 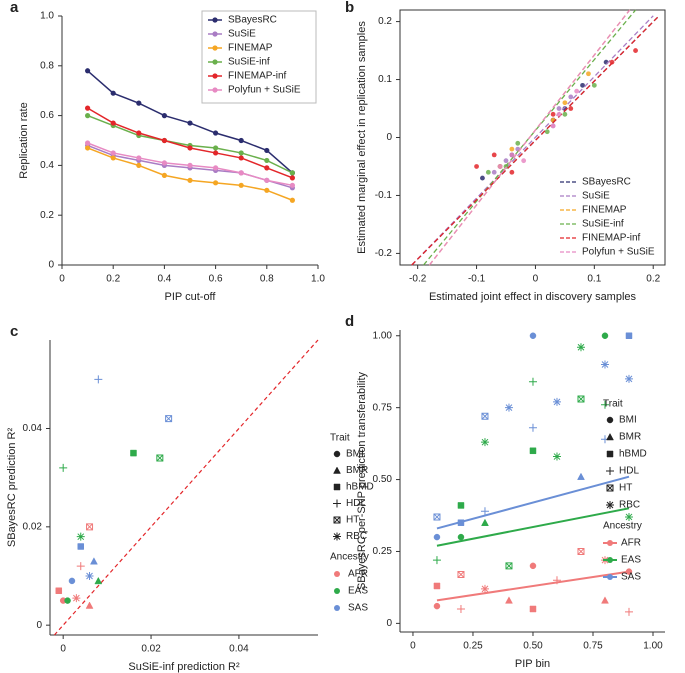 I want to click on y-tick-label: -0.2, so click(x=384, y=253).